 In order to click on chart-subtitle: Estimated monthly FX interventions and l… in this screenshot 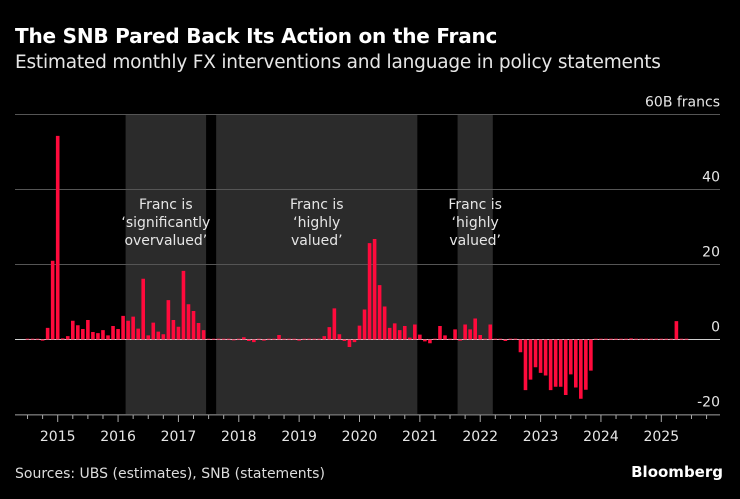, I will do `click(338, 62)`.